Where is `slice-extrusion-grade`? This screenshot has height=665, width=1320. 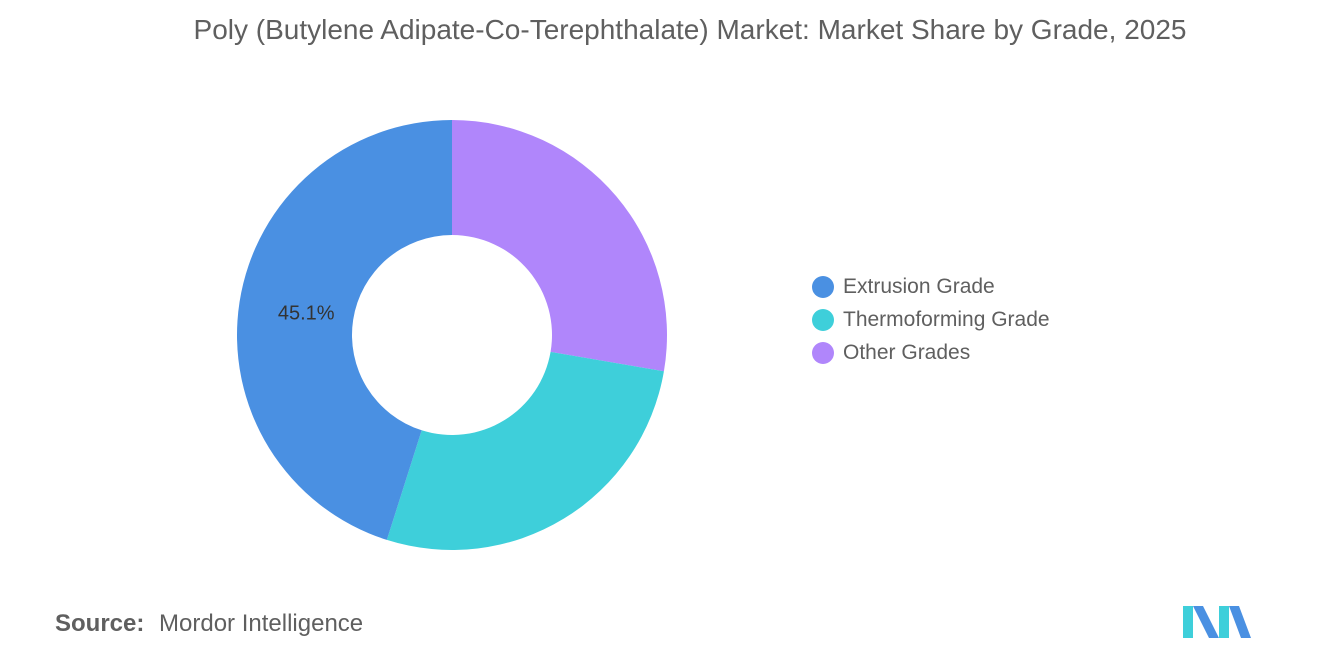 slice-extrusion-grade is located at coordinates (344, 330).